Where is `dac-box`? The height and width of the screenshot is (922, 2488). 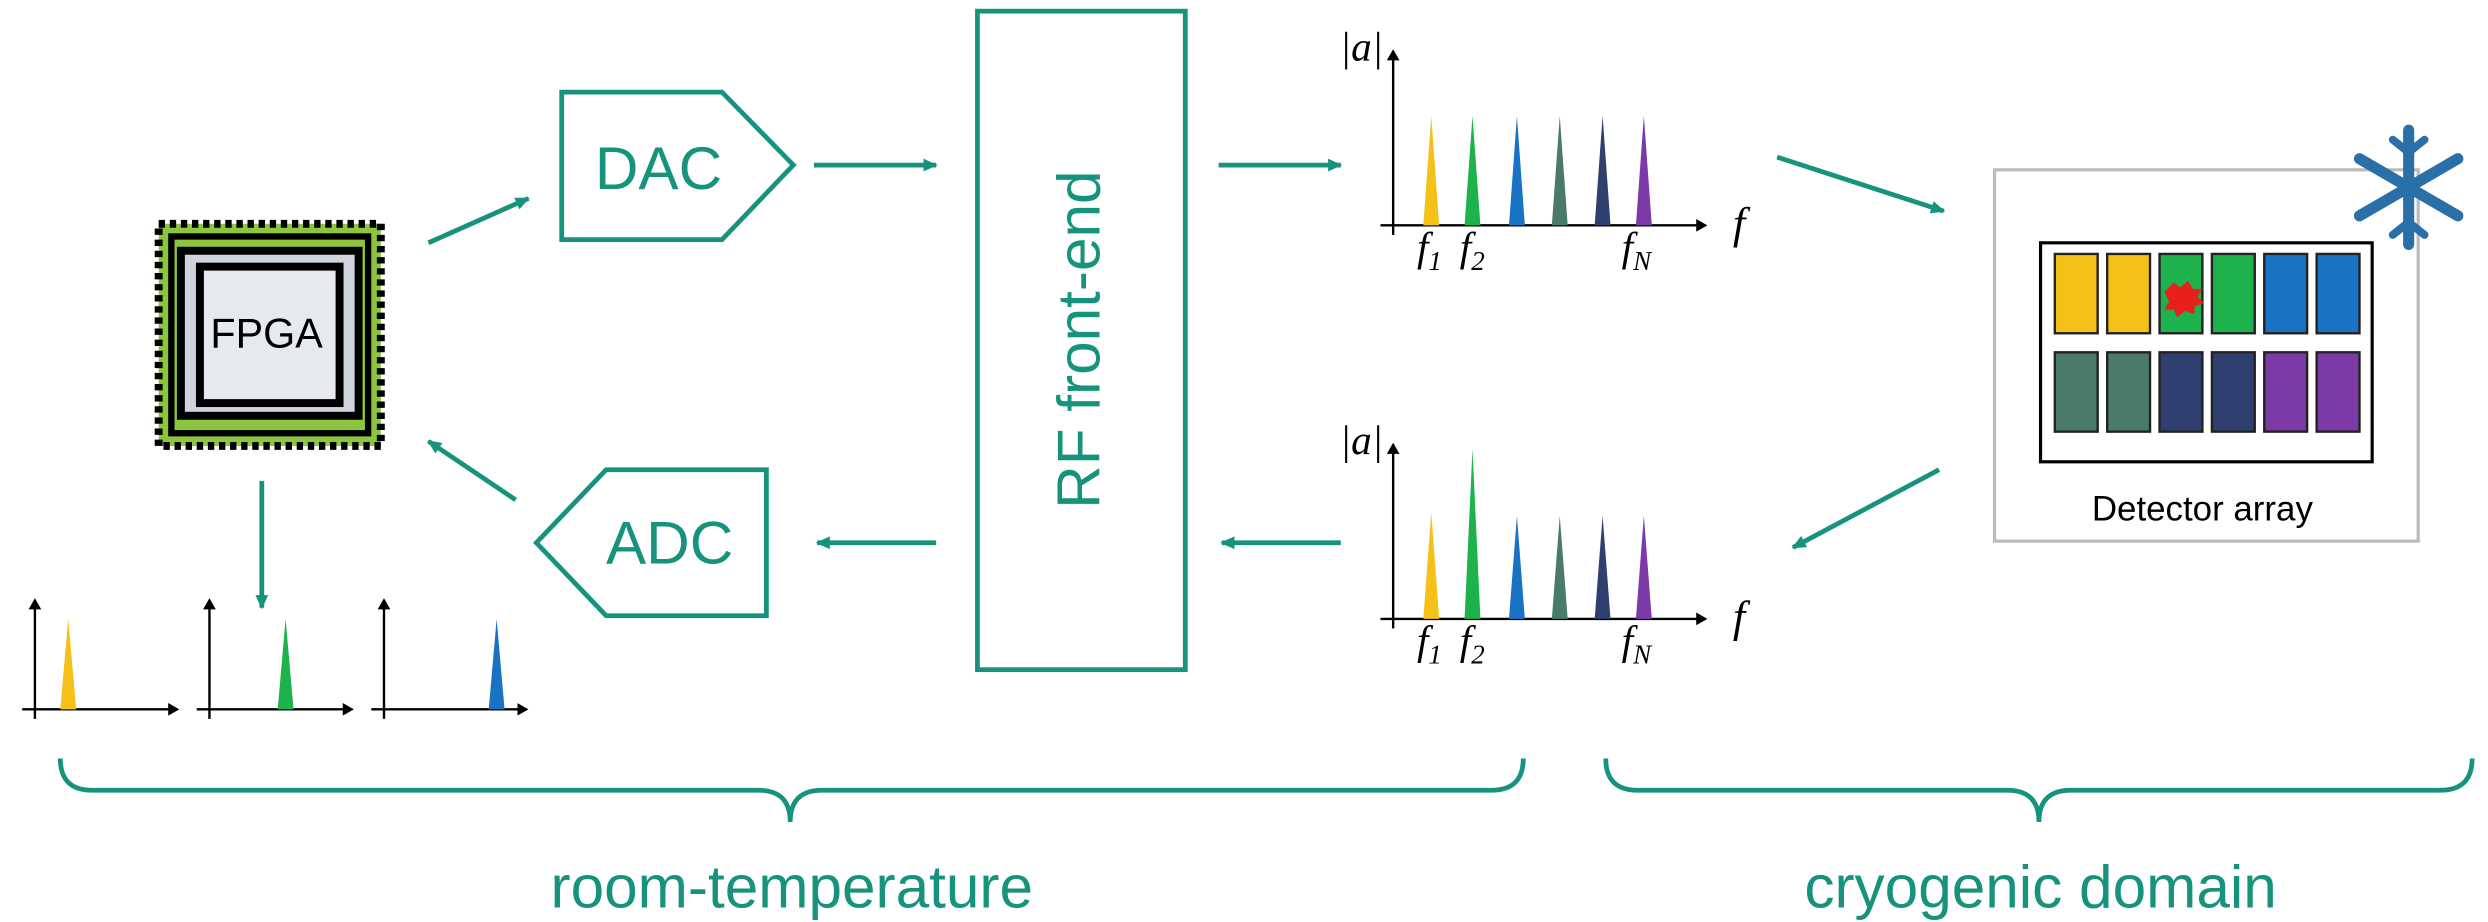
dac-box is located at coordinates (678, 166).